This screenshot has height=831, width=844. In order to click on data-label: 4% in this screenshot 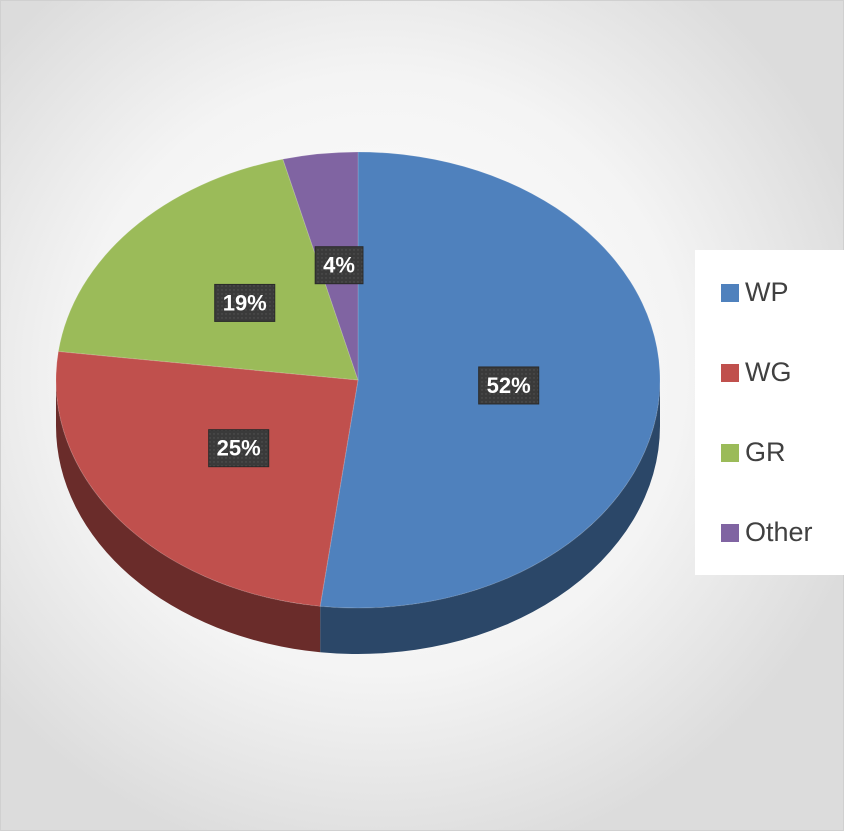, I will do `click(339, 265)`.